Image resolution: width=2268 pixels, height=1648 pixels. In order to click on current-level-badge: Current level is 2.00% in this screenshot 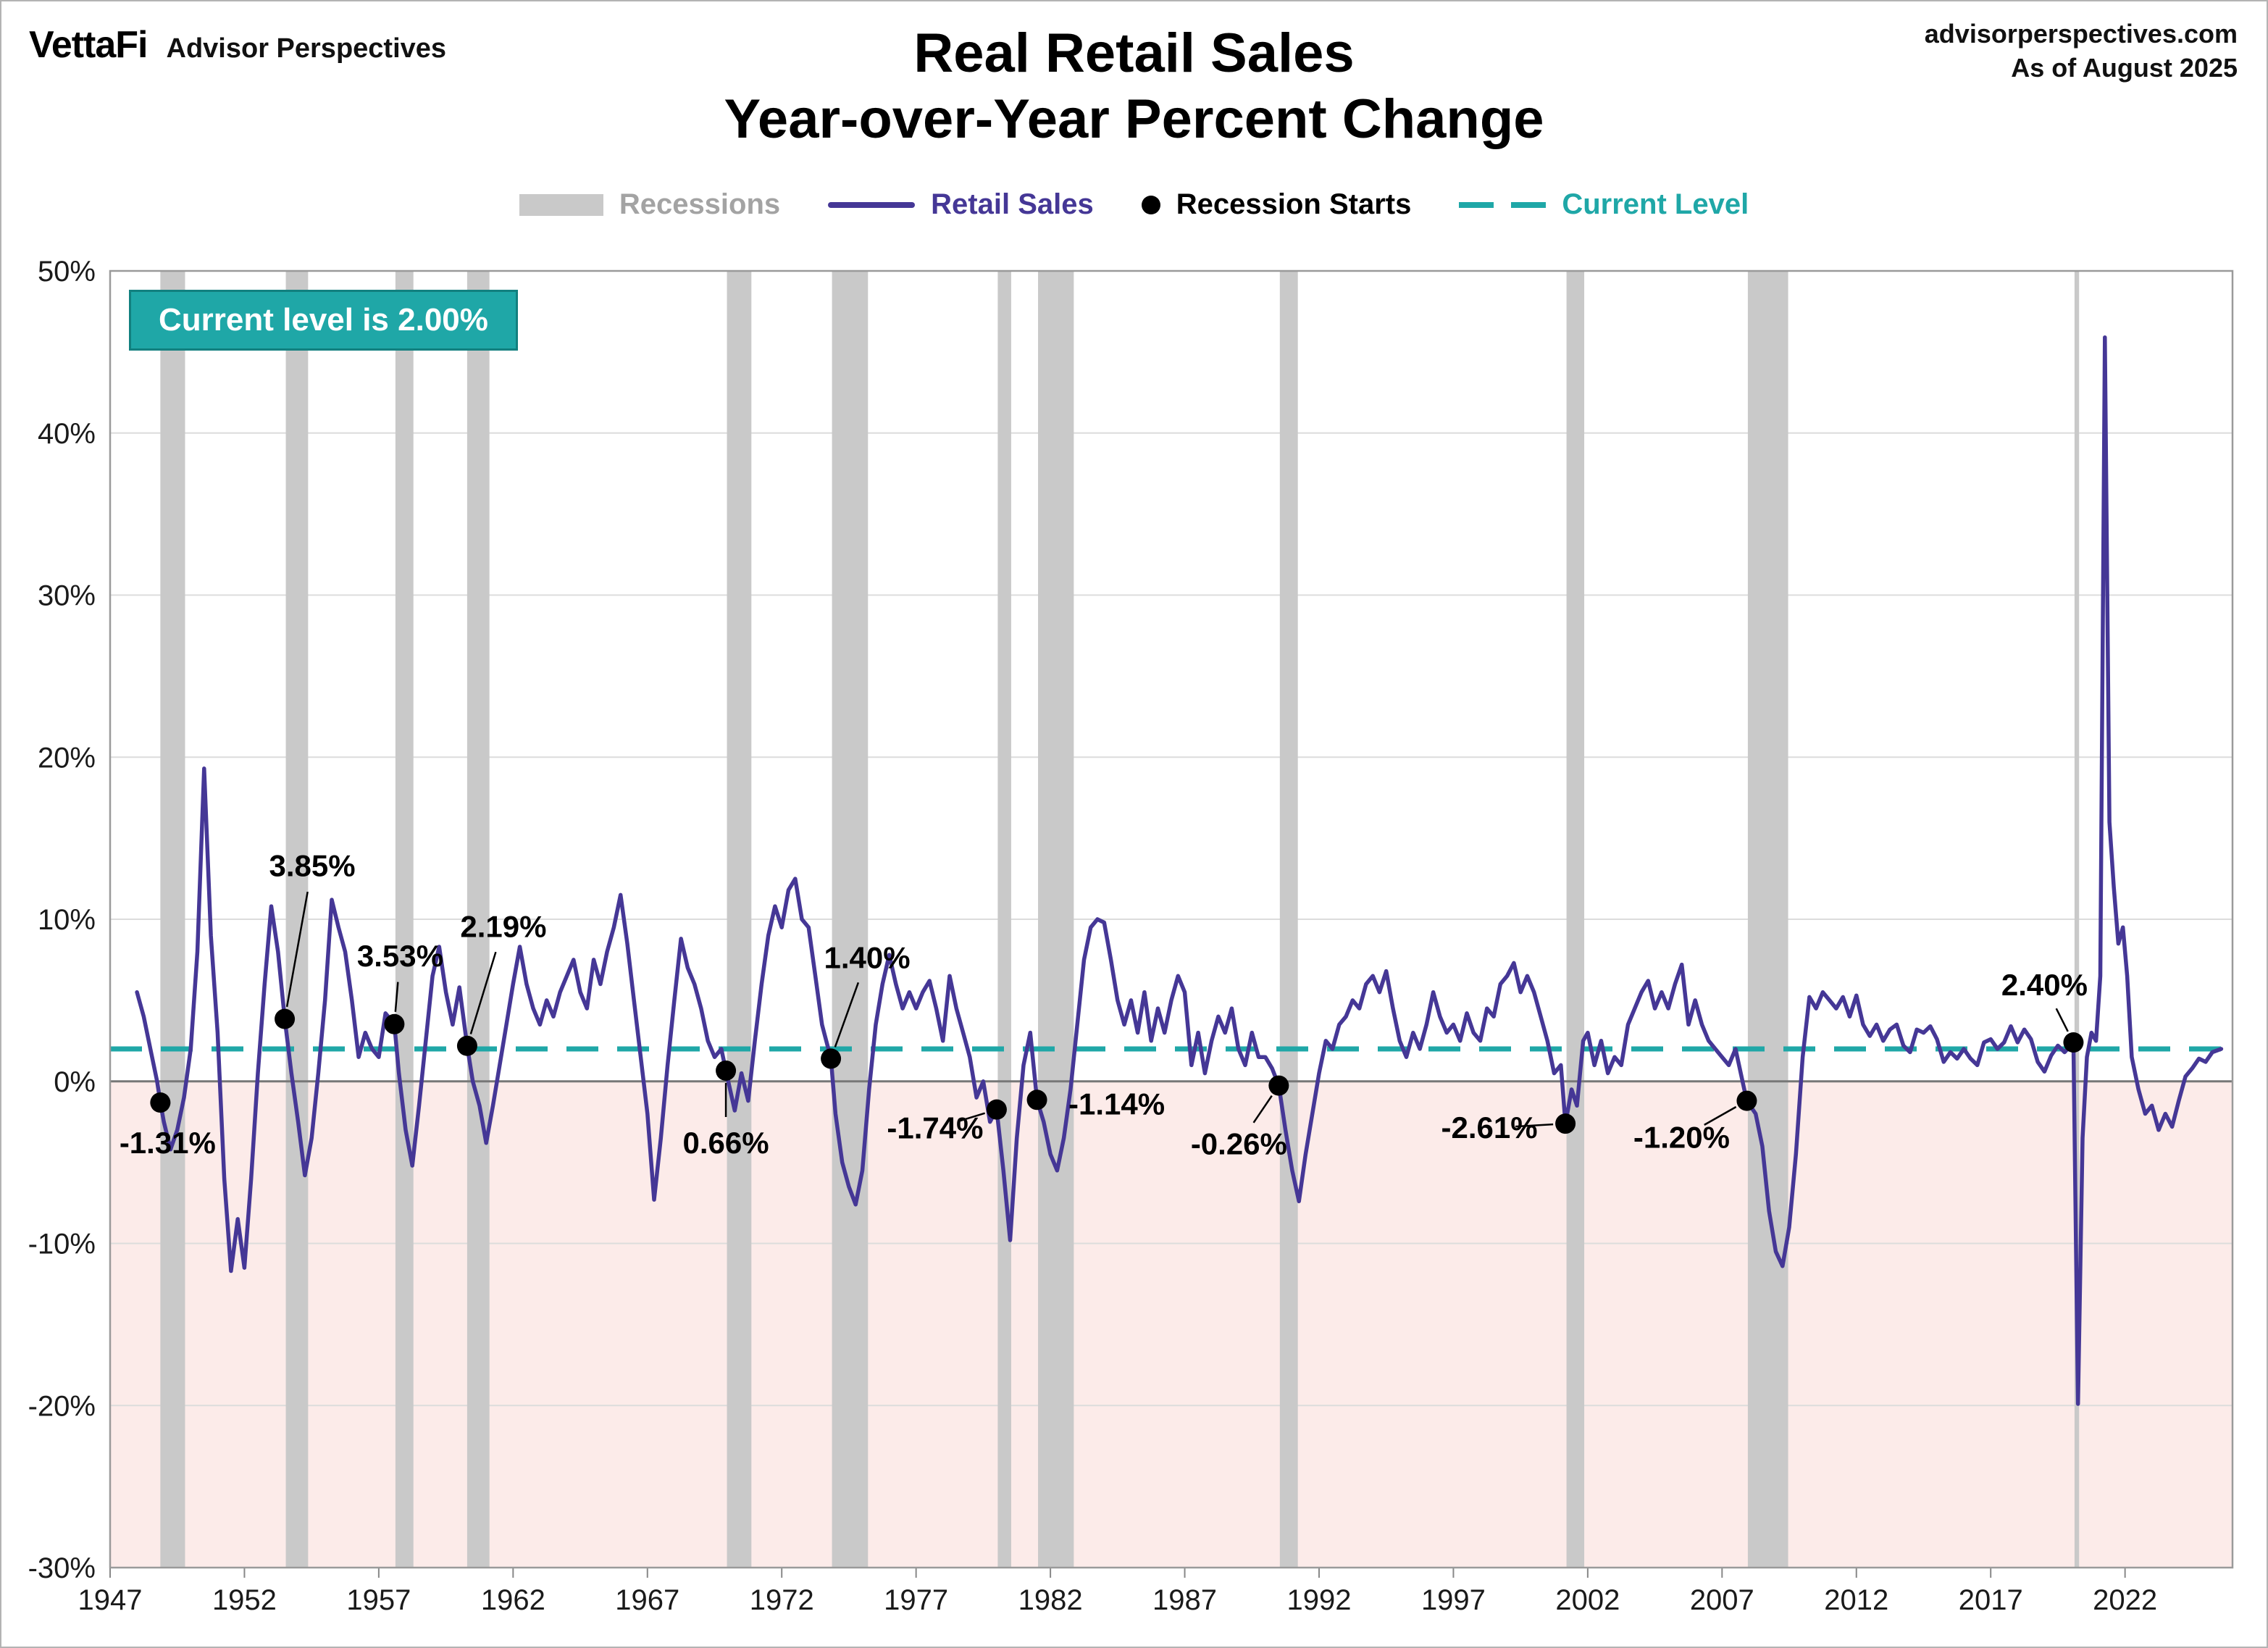, I will do `click(324, 320)`.